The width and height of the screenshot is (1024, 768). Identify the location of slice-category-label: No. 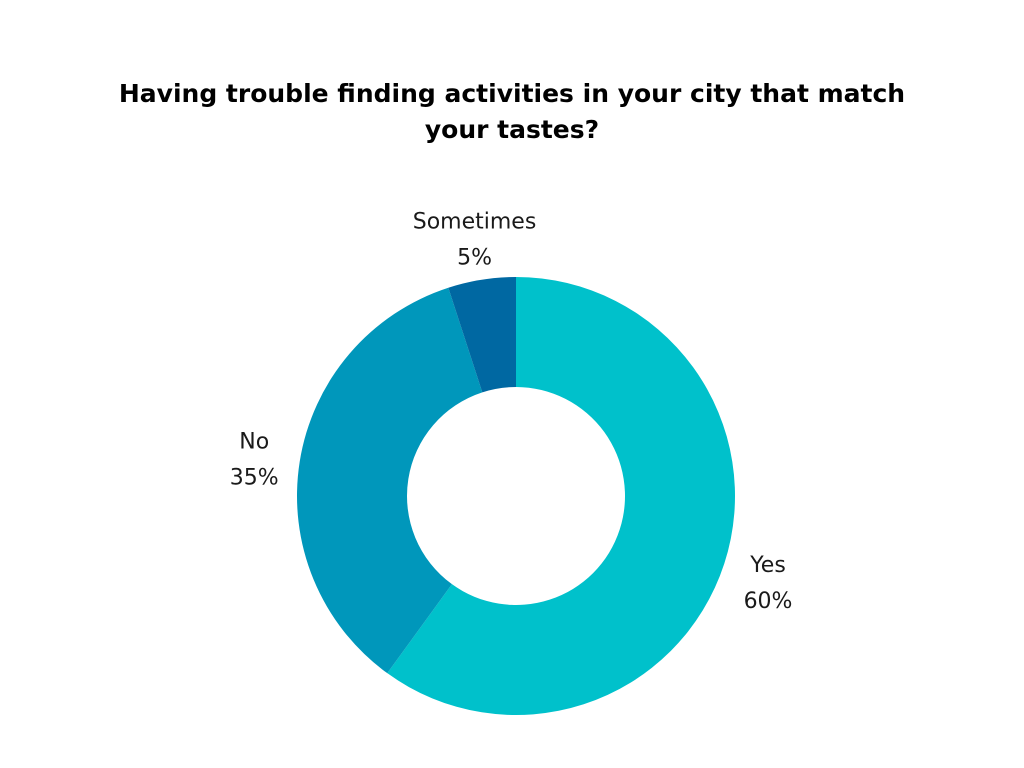
(254, 442).